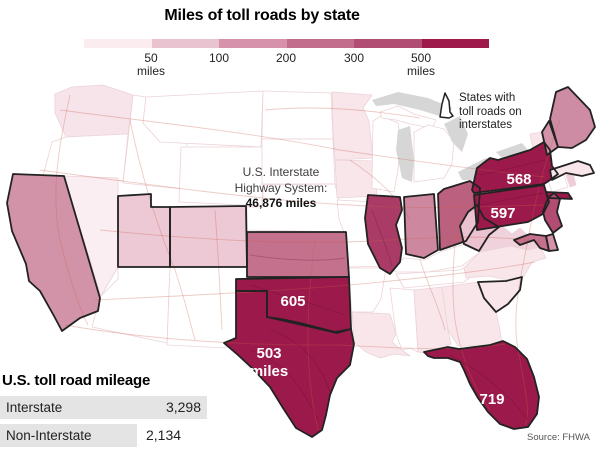  What do you see at coordinates (269, 371) in the screenshot?
I see `label-texas-unit: miles` at bounding box center [269, 371].